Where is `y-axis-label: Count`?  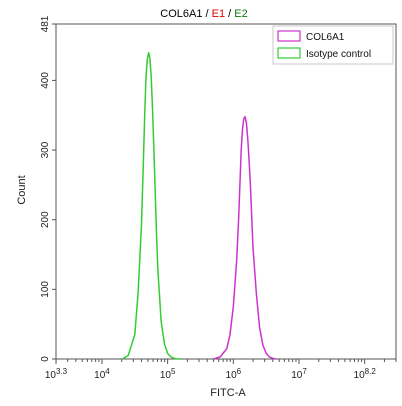
y-axis-label: Count is located at coordinates (22, 189).